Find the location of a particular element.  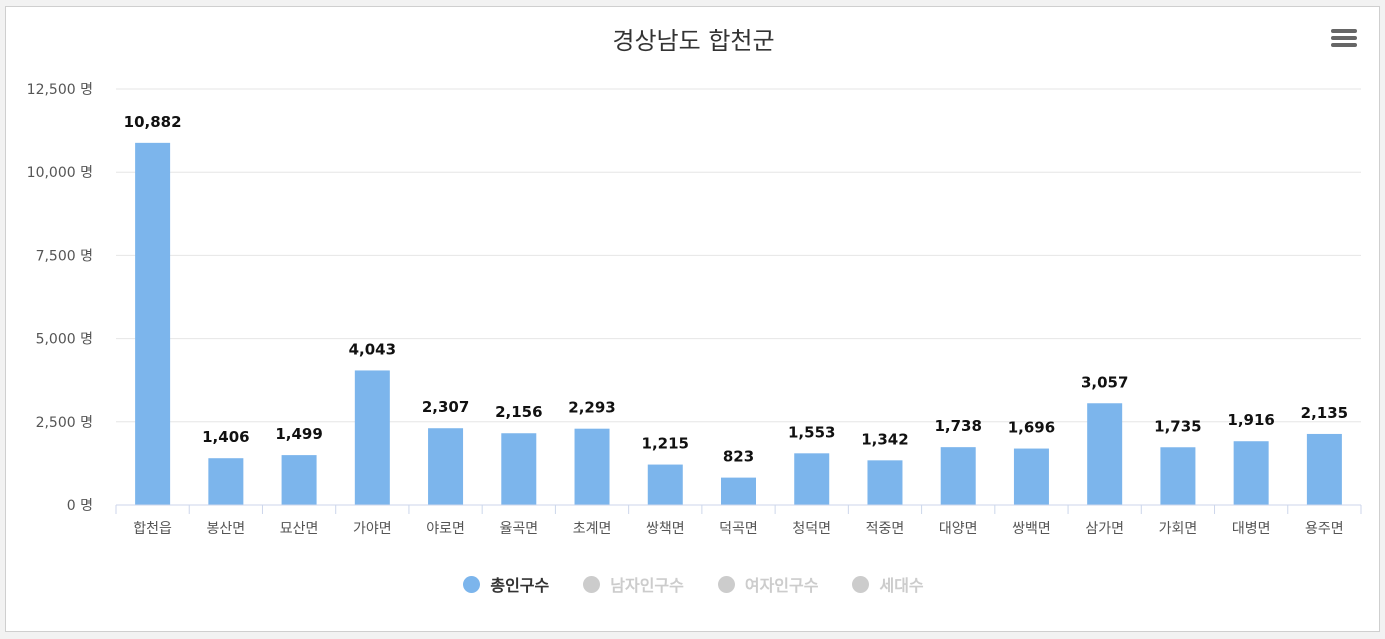

legend-label: 여자인구수 is located at coordinates (781, 585).